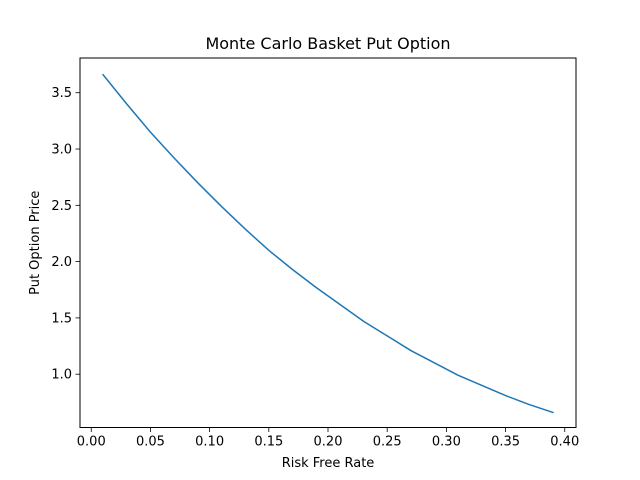 This screenshot has height=480, width=640. I want to click on x-axis-ticks: 0.00 0.05 0.10 0.15 0.20 0.25 0.30 0.35 0.40, so click(328, 438).